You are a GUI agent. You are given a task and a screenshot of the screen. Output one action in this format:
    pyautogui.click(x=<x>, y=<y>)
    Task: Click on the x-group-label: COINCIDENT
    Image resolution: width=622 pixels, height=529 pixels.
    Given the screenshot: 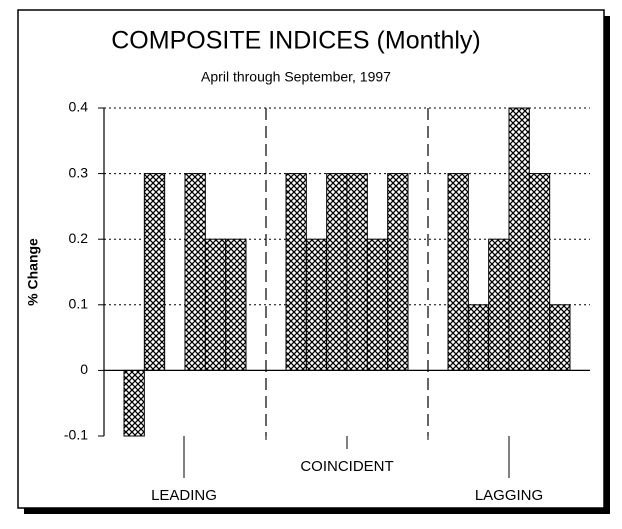 What is the action you would take?
    pyautogui.click(x=346, y=466)
    